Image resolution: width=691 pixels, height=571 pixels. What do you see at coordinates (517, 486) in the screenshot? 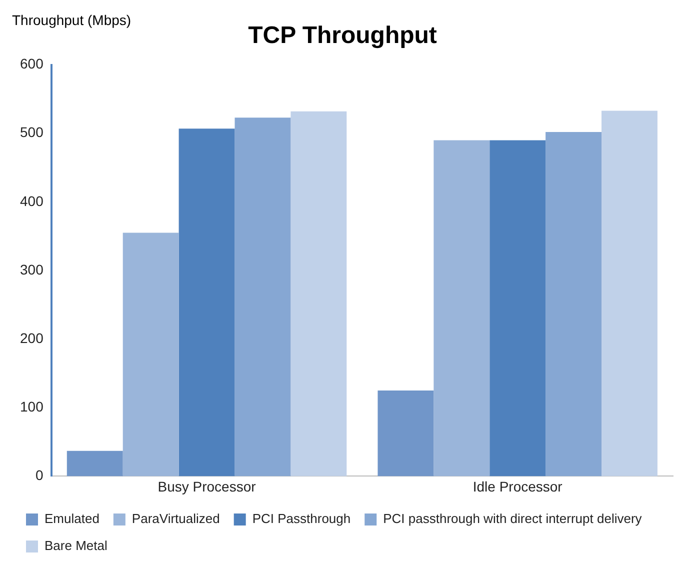
I see `x-tick-label: Idle Processor` at bounding box center [517, 486].